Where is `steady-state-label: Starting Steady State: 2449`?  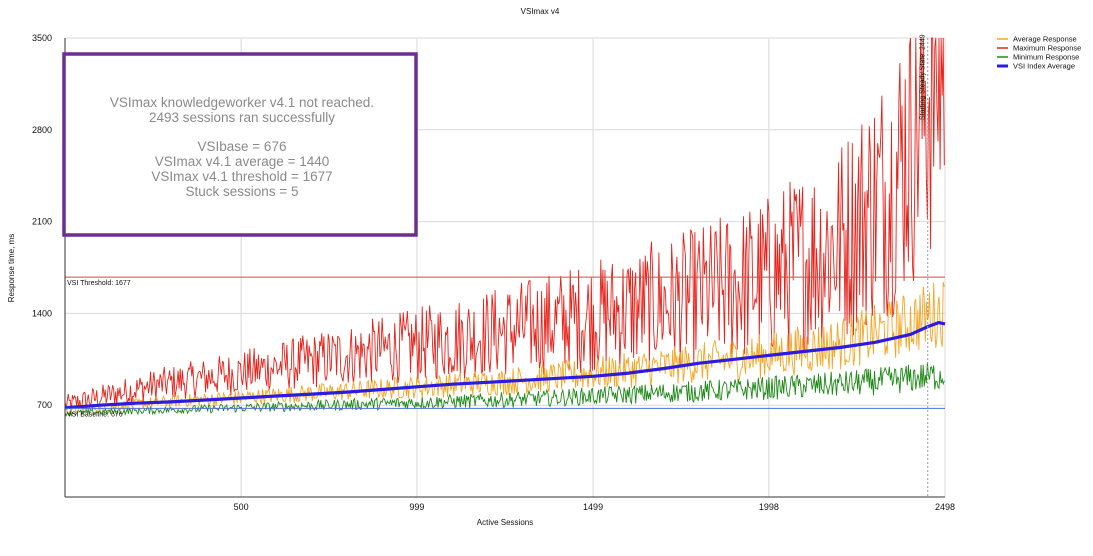
steady-state-label: Starting Steady State: 2449 is located at coordinates (923, 77).